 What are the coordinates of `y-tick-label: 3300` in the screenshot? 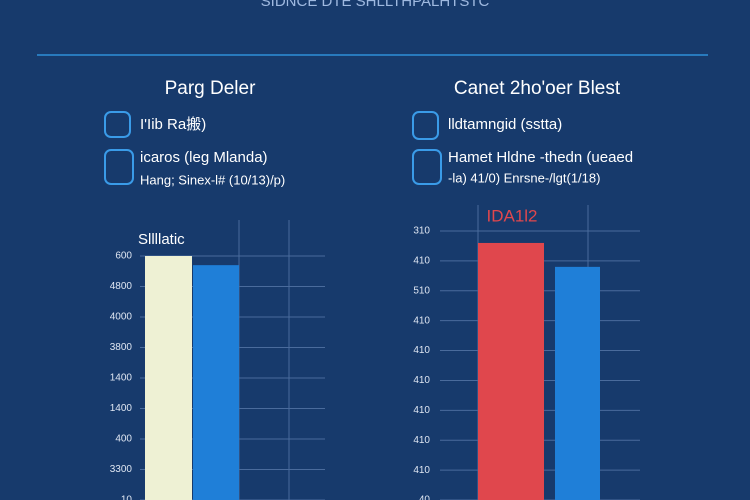 It's located at (121, 469).